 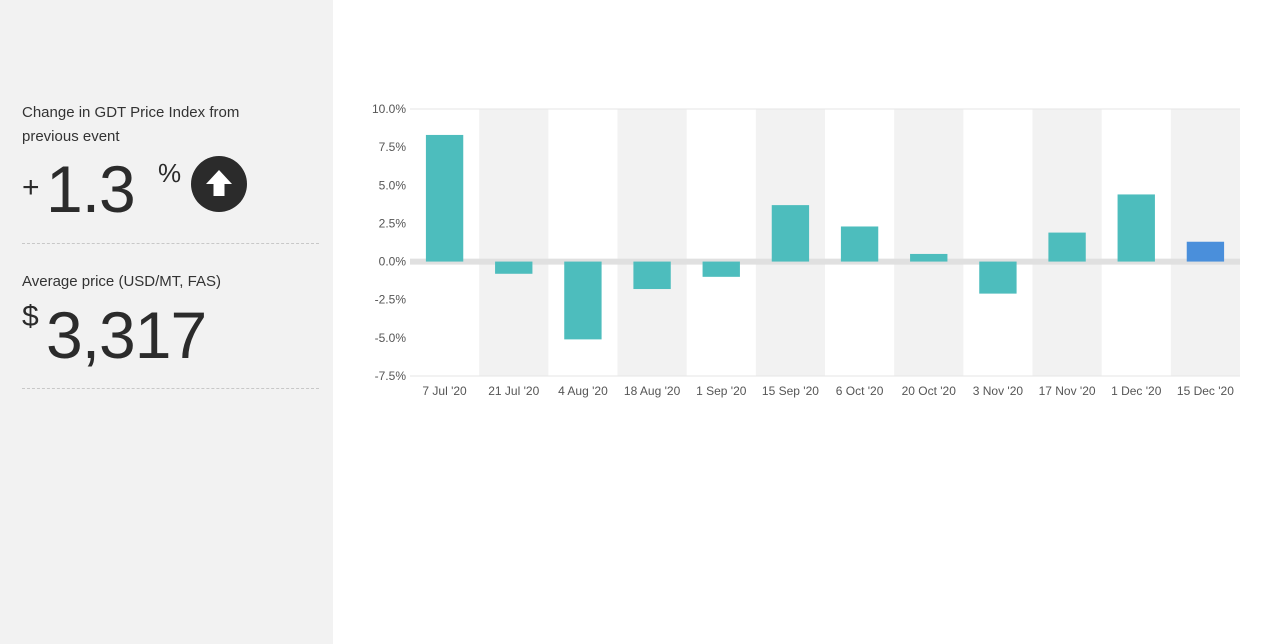 I want to click on x-tick-label: 18 Aug '20, so click(x=652, y=391).